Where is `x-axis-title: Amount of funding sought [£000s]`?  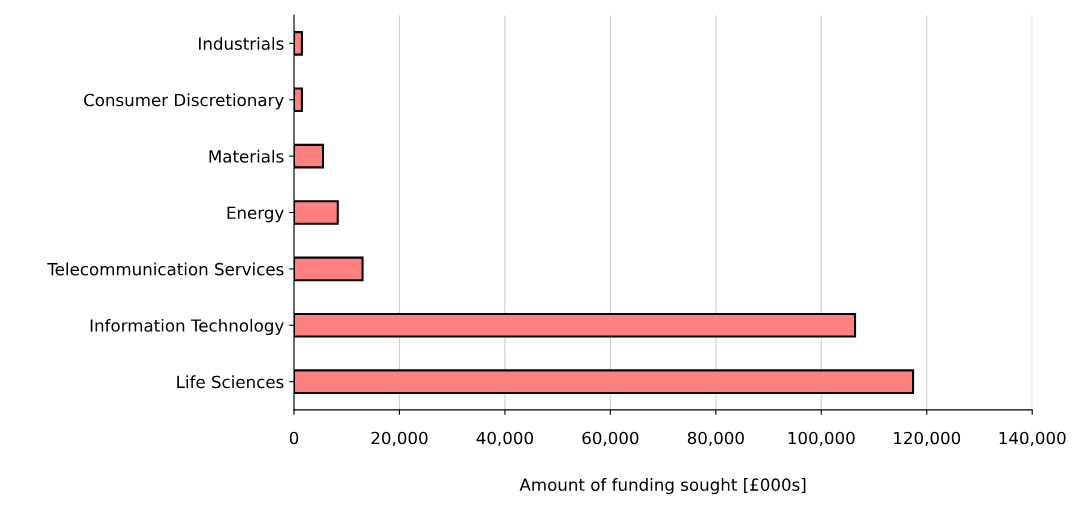 x-axis-title: Amount of funding sought [£000s] is located at coordinates (662, 486).